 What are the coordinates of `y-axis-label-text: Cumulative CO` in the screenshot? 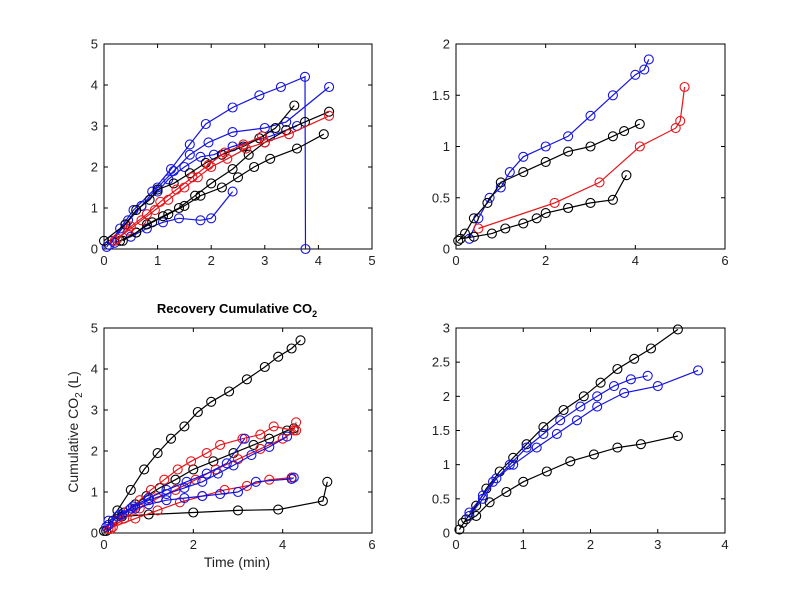 It's located at (73, 445).